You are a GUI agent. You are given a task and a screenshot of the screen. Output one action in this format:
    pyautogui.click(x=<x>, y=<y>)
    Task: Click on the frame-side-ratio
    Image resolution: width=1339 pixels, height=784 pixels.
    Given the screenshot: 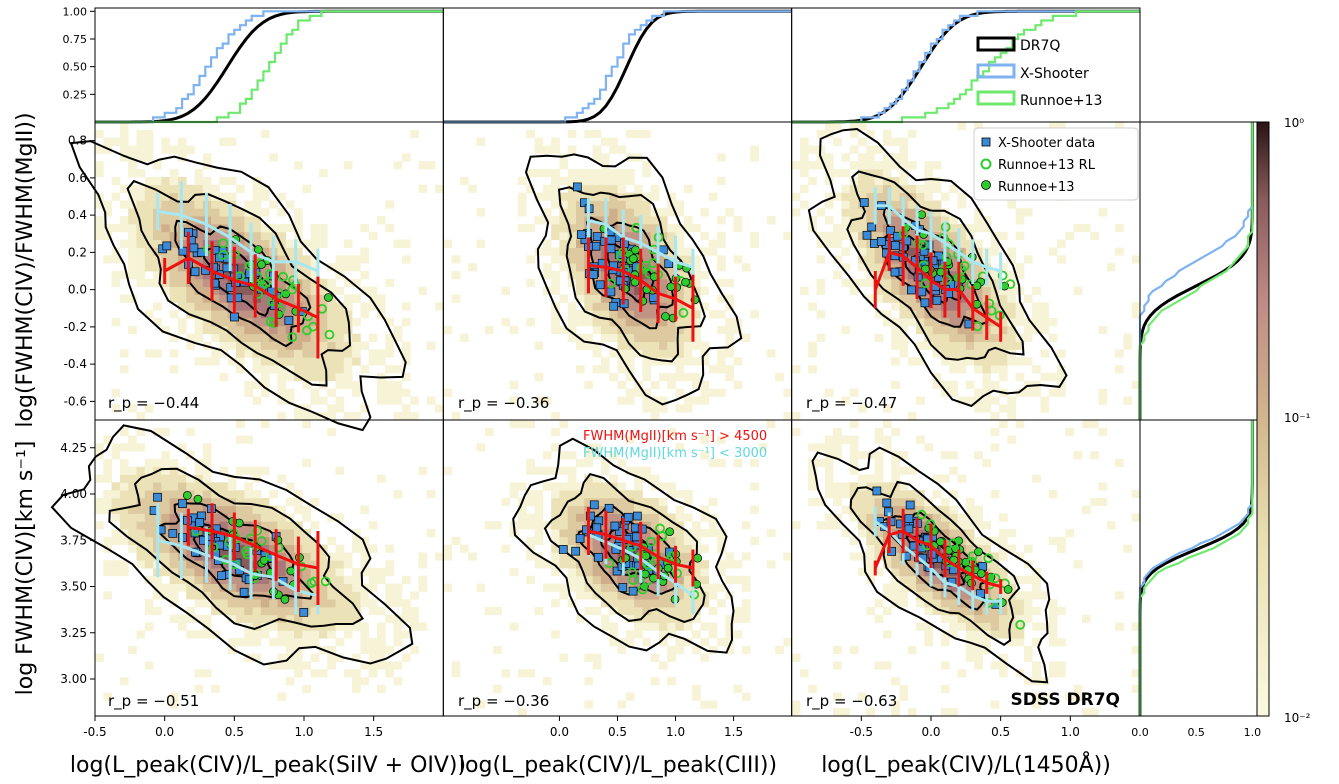 What is the action you would take?
    pyautogui.click(x=1199, y=271)
    